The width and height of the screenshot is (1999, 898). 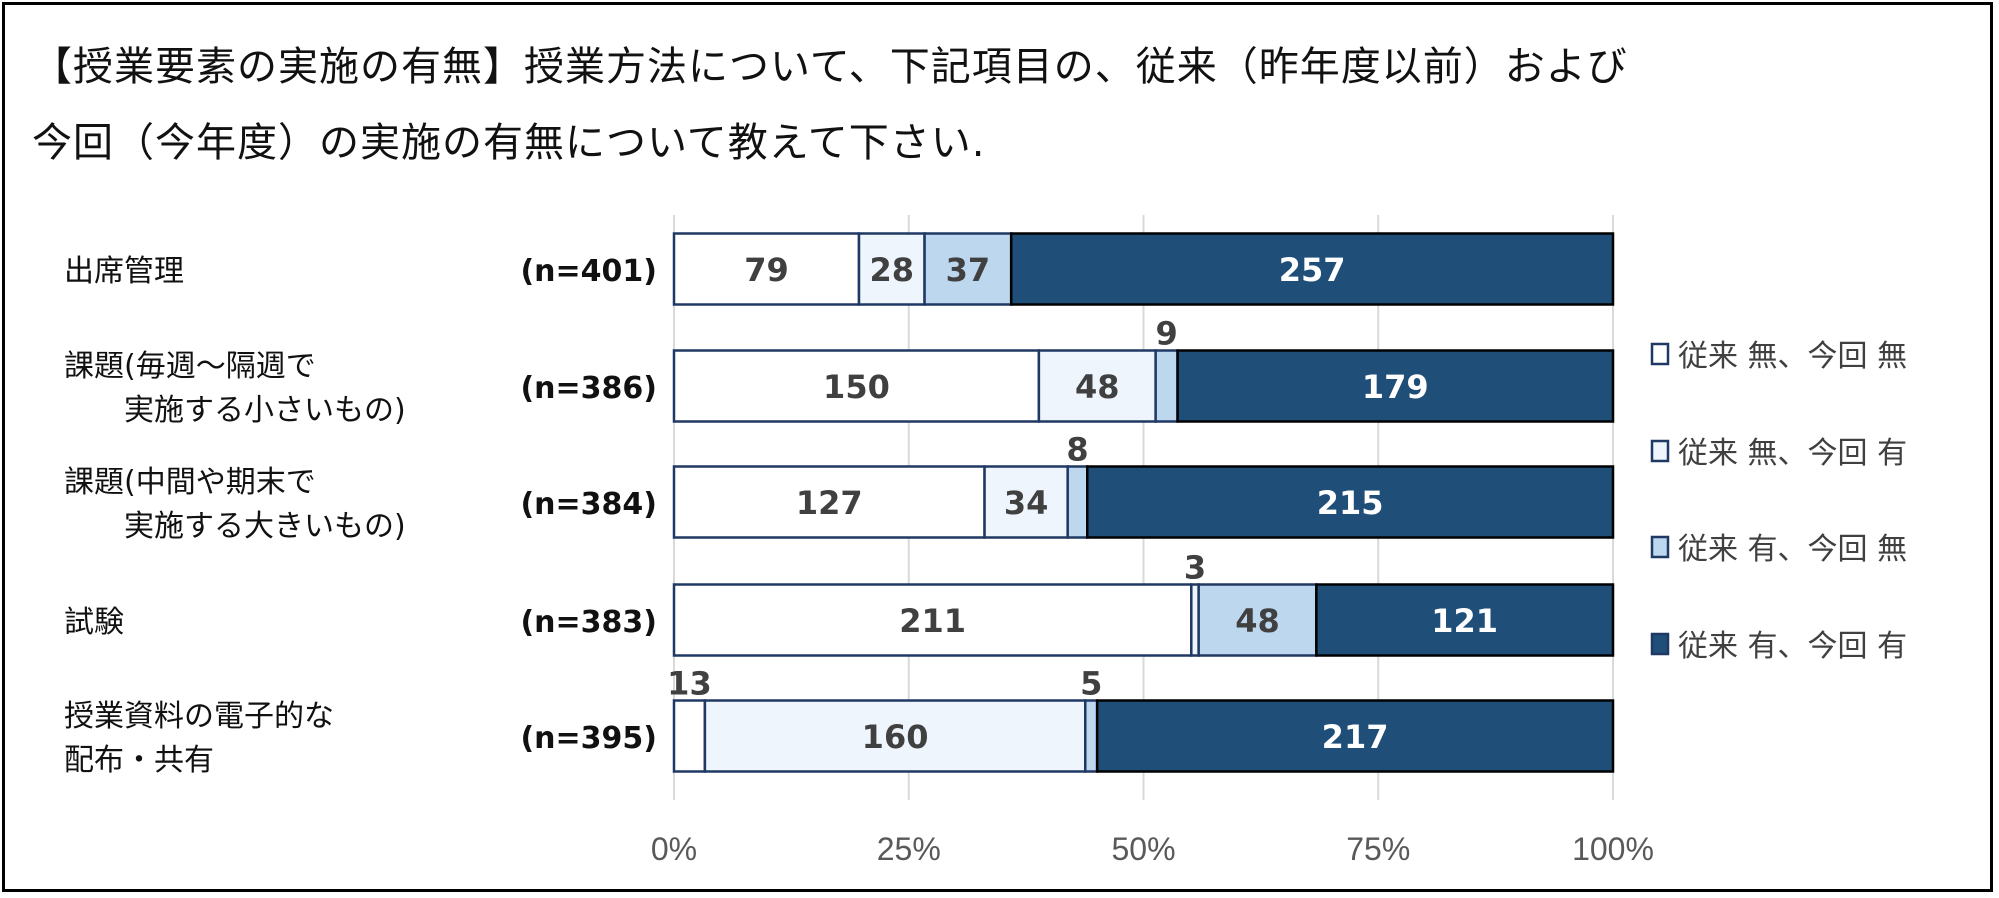 What do you see at coordinates (588, 271) in the screenshot?
I see `sample-size-label: (n=401)` at bounding box center [588, 271].